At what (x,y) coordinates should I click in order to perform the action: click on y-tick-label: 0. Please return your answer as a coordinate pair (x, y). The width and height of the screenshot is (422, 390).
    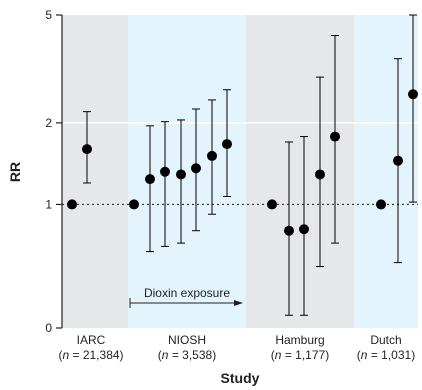
    Looking at the image, I should click on (48, 328).